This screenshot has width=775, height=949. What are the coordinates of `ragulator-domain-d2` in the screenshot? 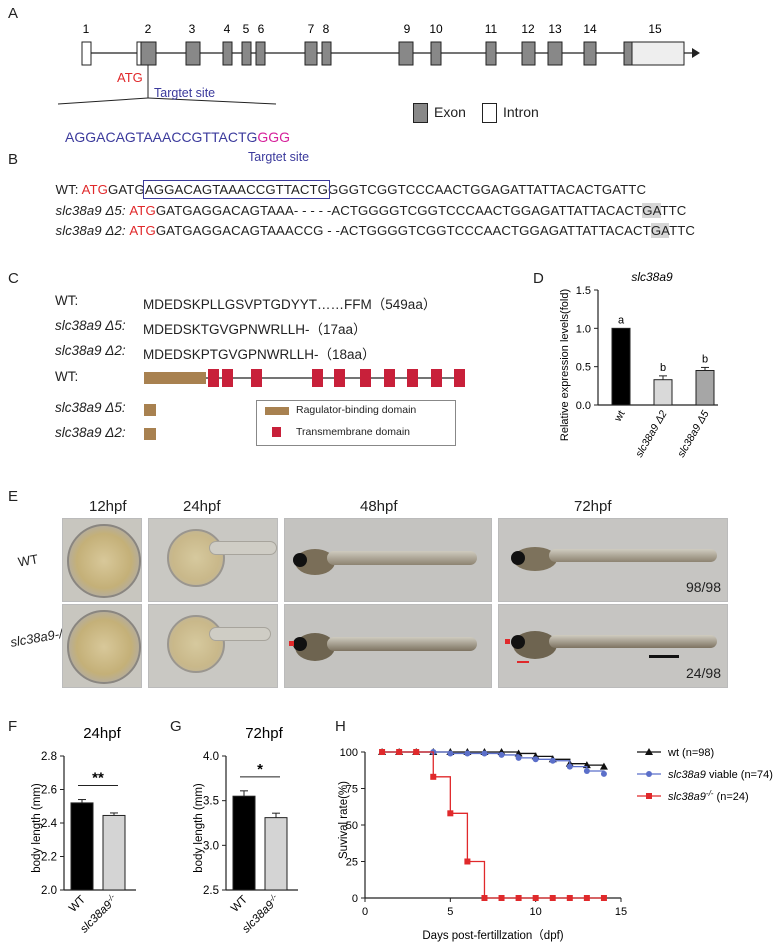 It's located at (150, 434).